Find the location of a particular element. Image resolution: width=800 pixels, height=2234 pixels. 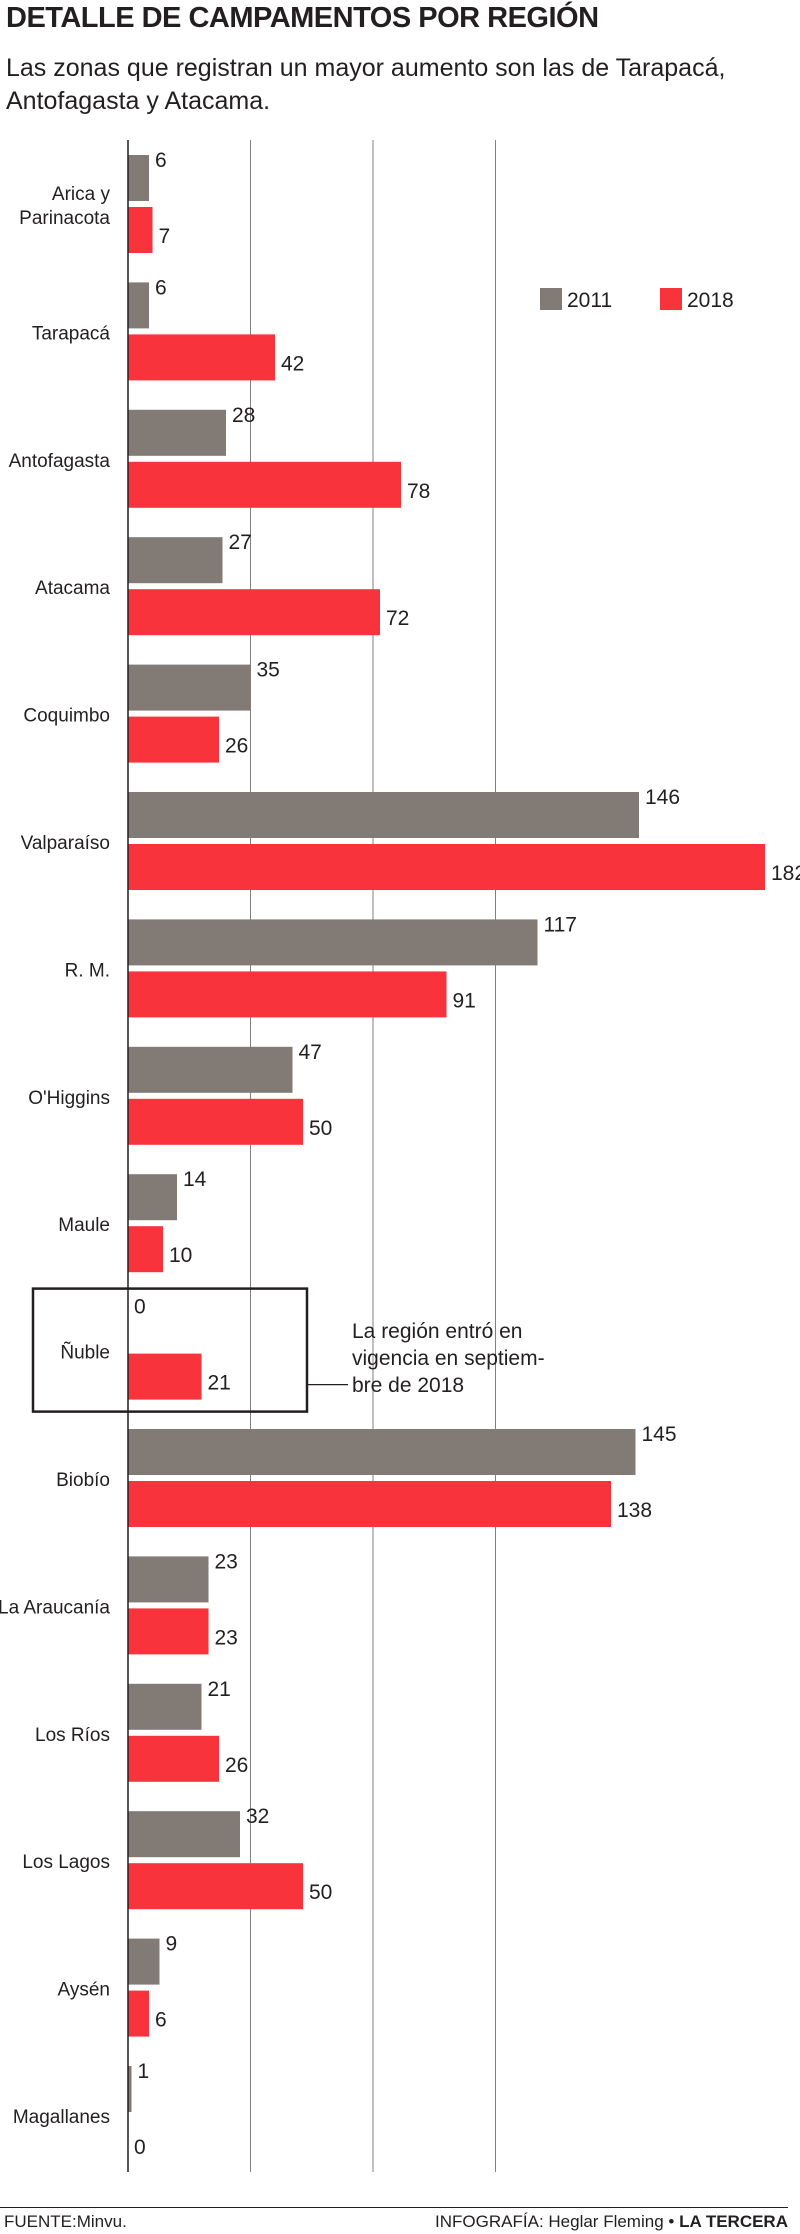

source-note: FUENTE:Minvu. is located at coordinates (65, 2221).